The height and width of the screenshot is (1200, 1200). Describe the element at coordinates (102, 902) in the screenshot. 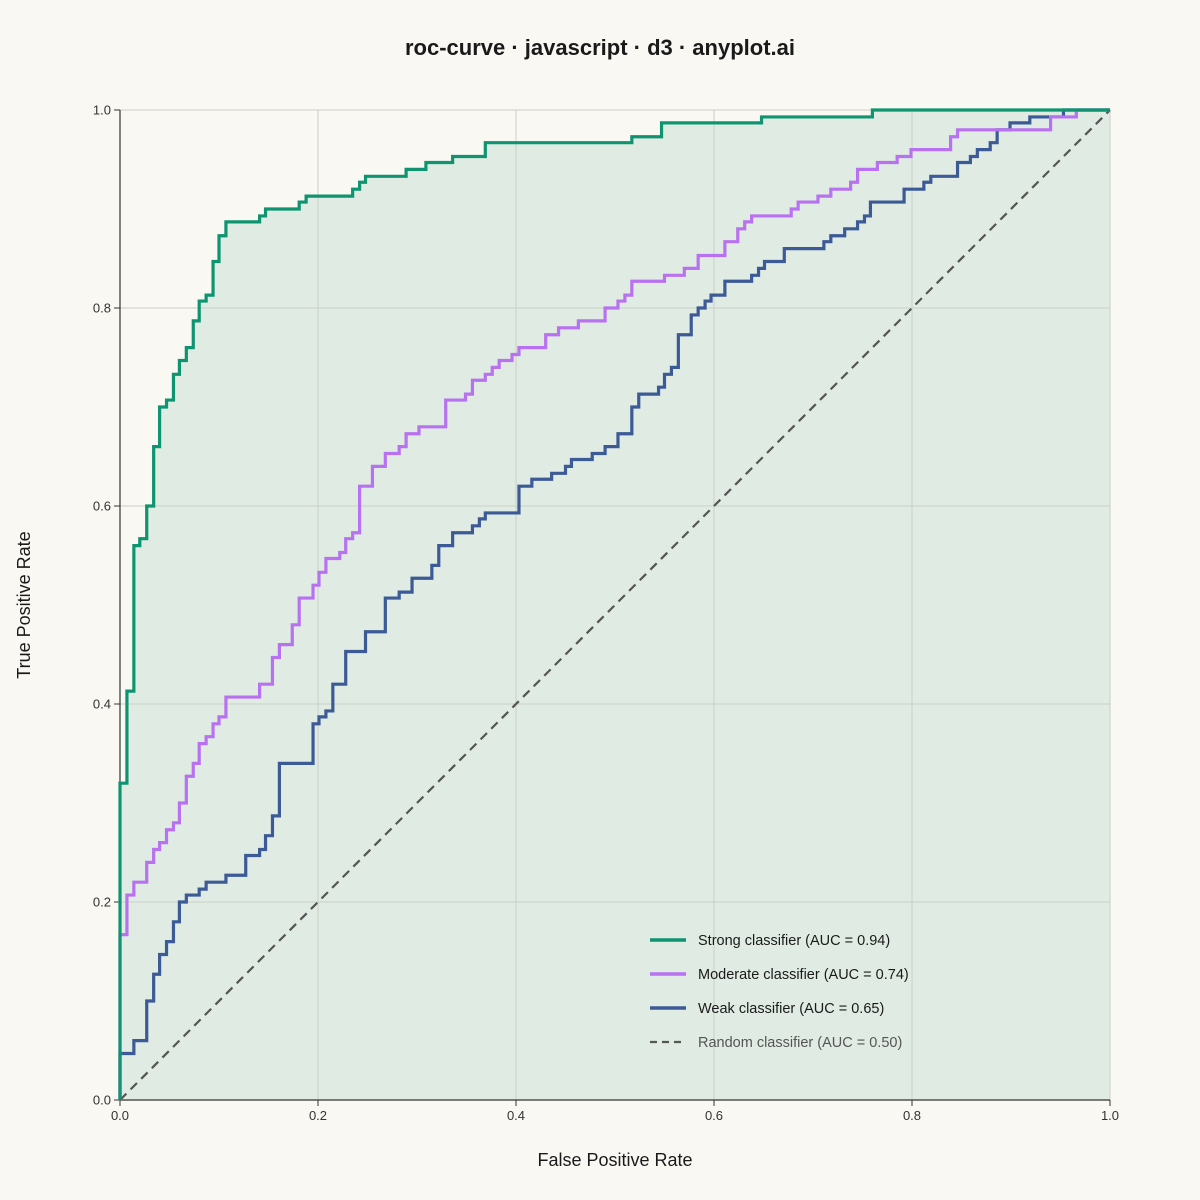

I see `y-tick-label: 0.2` at that location.